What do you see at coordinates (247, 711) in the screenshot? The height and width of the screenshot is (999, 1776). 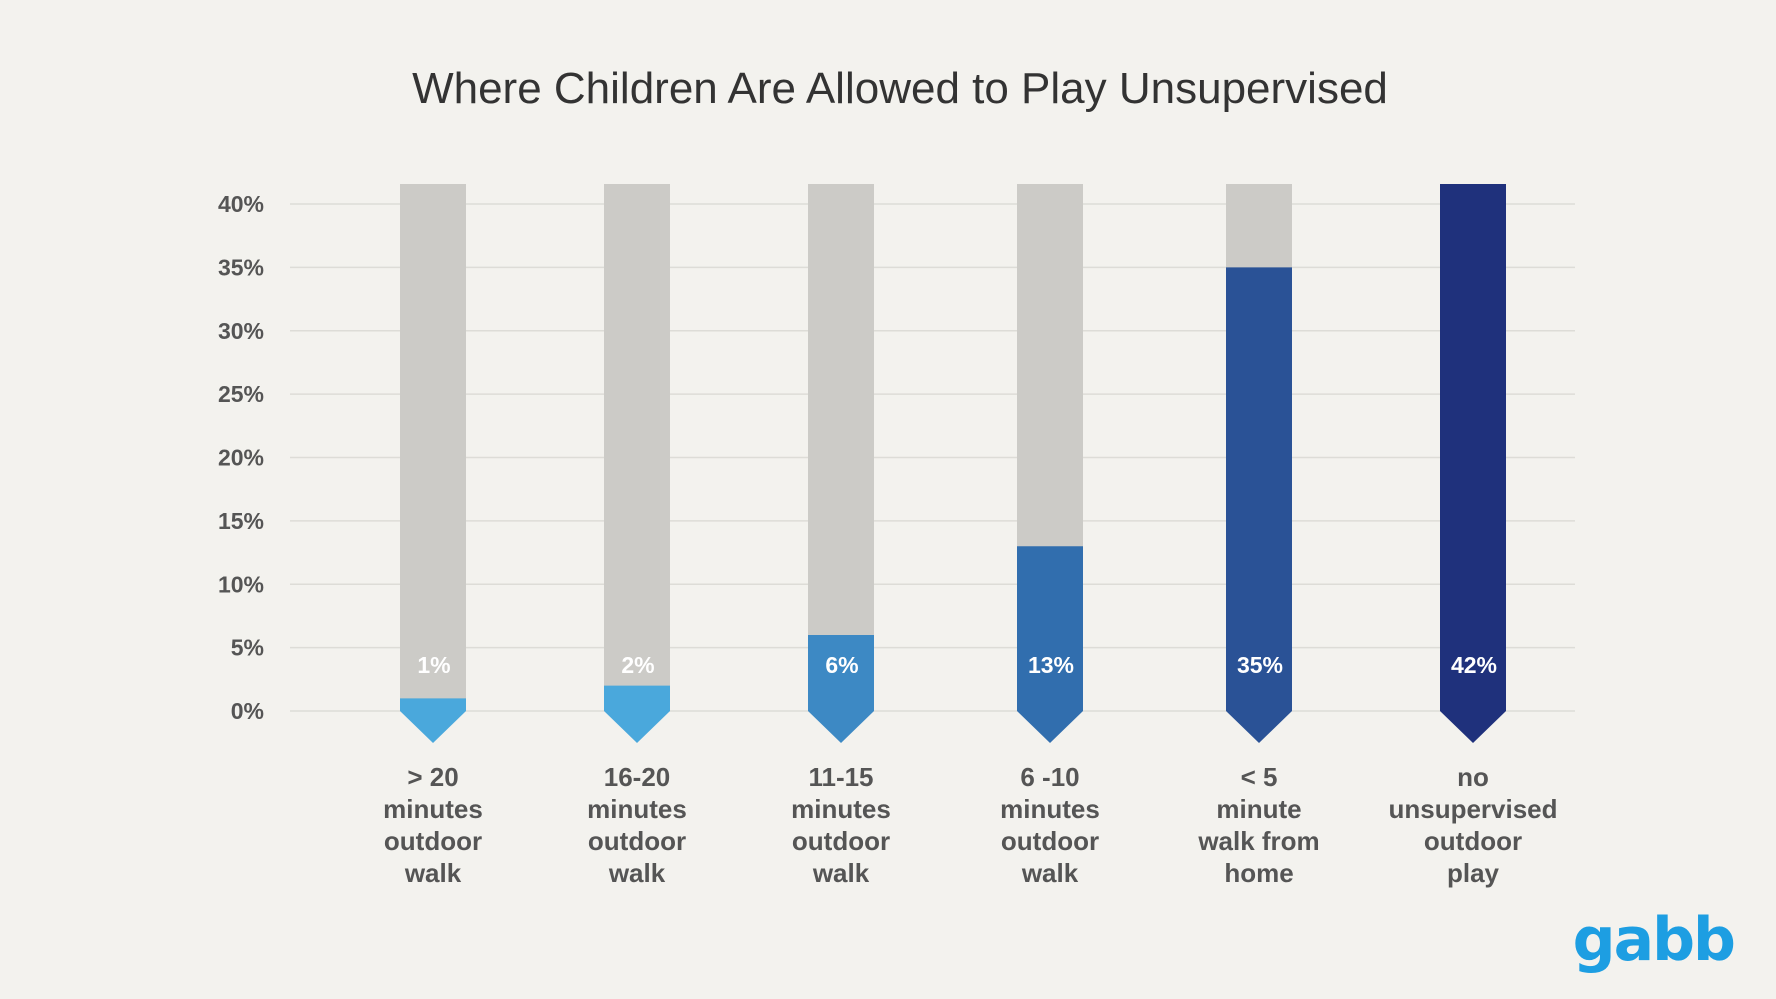 I see `y-tick-label: 0%` at bounding box center [247, 711].